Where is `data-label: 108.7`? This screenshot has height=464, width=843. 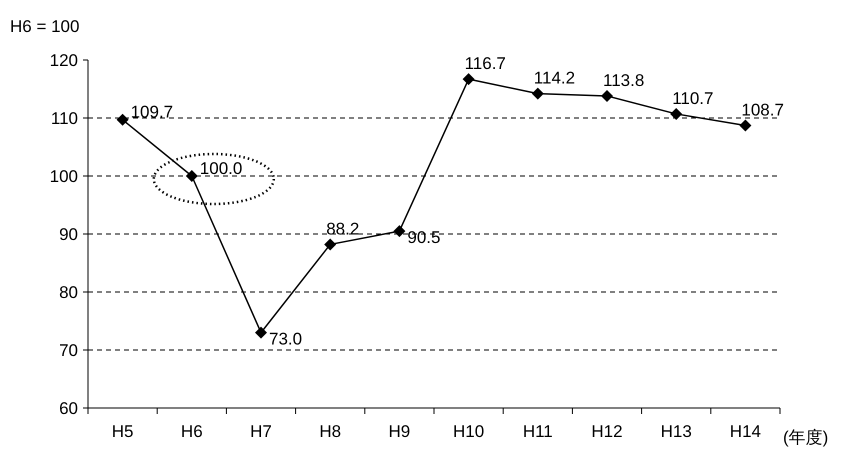 data-label: 108.7 is located at coordinates (762, 110).